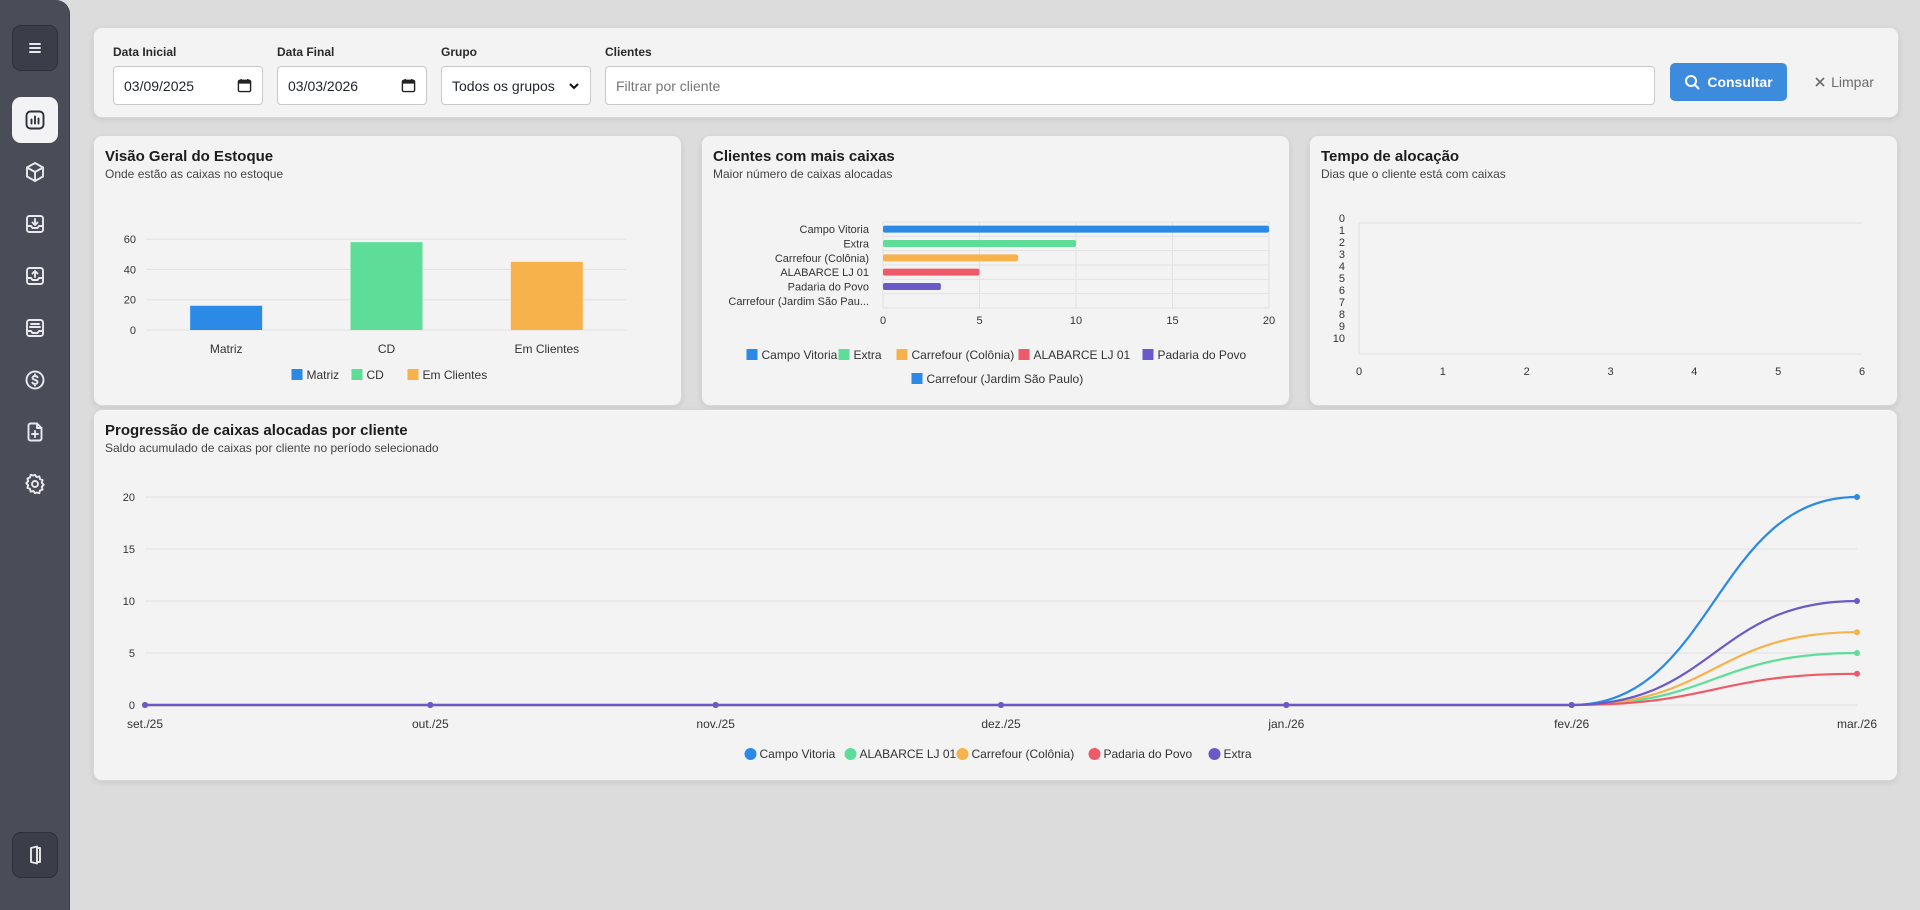 The width and height of the screenshot is (1920, 910). What do you see at coordinates (35, 328) in the screenshot?
I see `sidebar-item-estoque` at bounding box center [35, 328].